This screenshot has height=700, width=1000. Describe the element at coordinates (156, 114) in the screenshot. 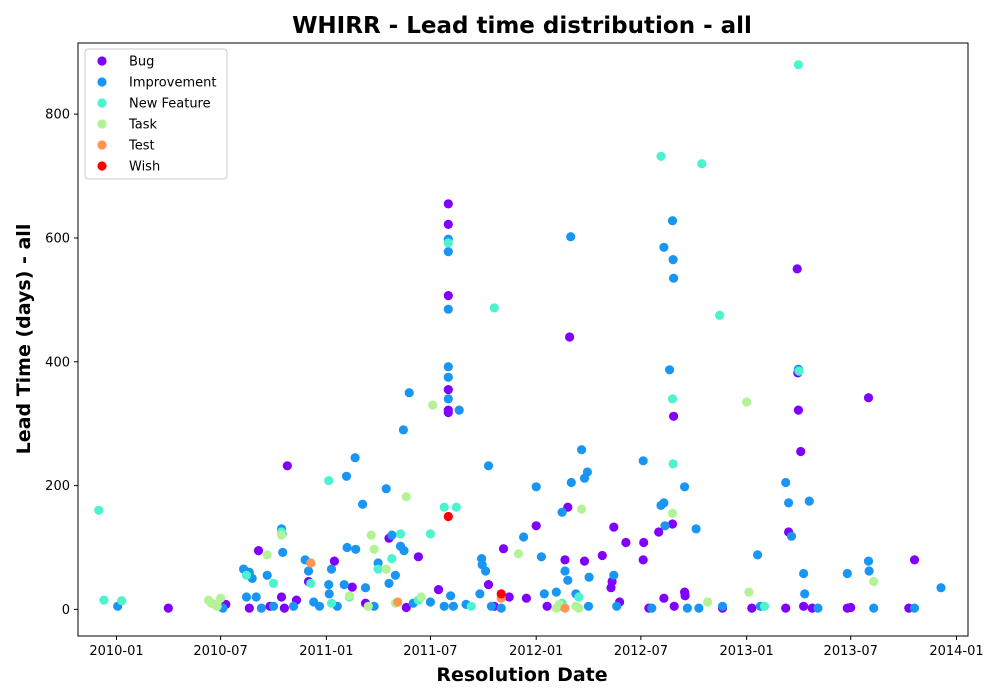

I see `legend: Bug Improvement New Feature Task Test Wish` at that location.